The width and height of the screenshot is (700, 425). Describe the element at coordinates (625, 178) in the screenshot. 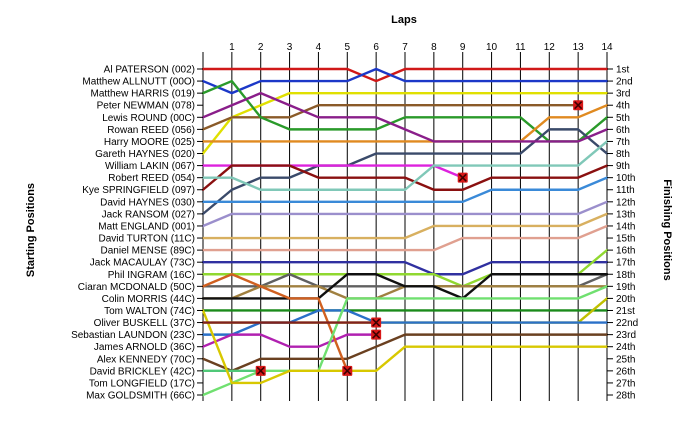

I see `finishing-position-label: 10th` at that location.